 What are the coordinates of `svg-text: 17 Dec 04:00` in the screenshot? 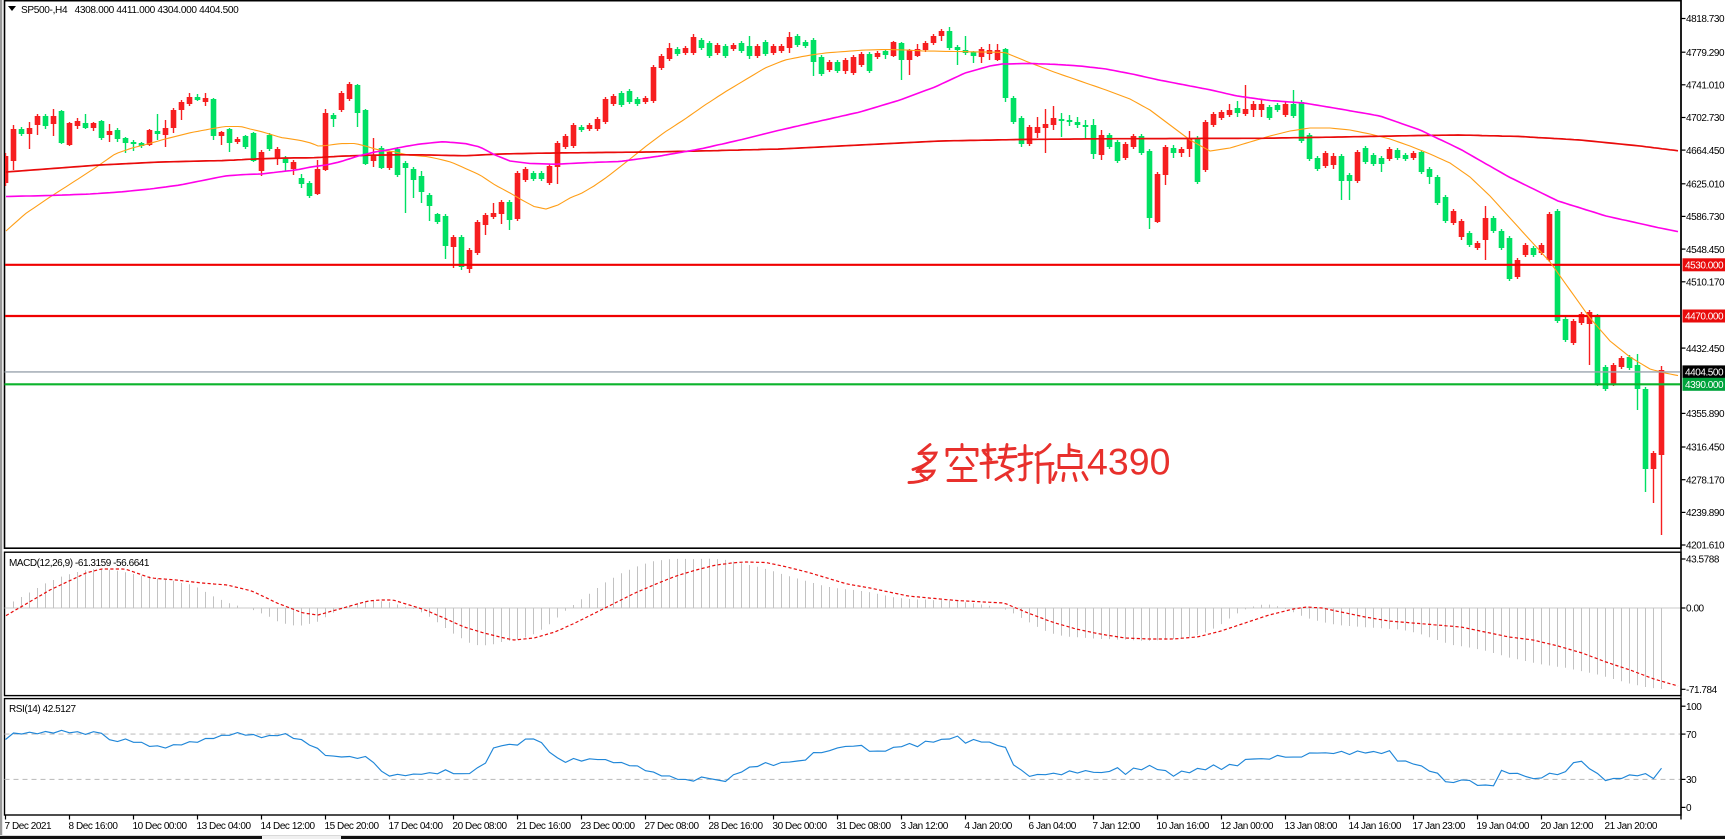 It's located at (416, 826).